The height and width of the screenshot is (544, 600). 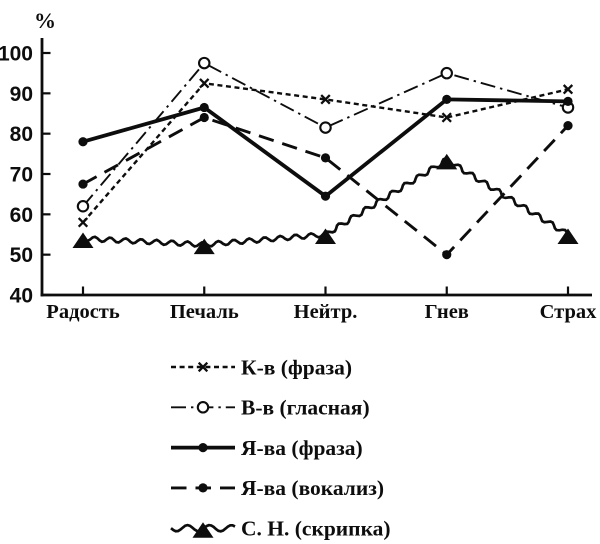 What do you see at coordinates (21, 134) in the screenshot?
I see `y-tick-label: 80` at bounding box center [21, 134].